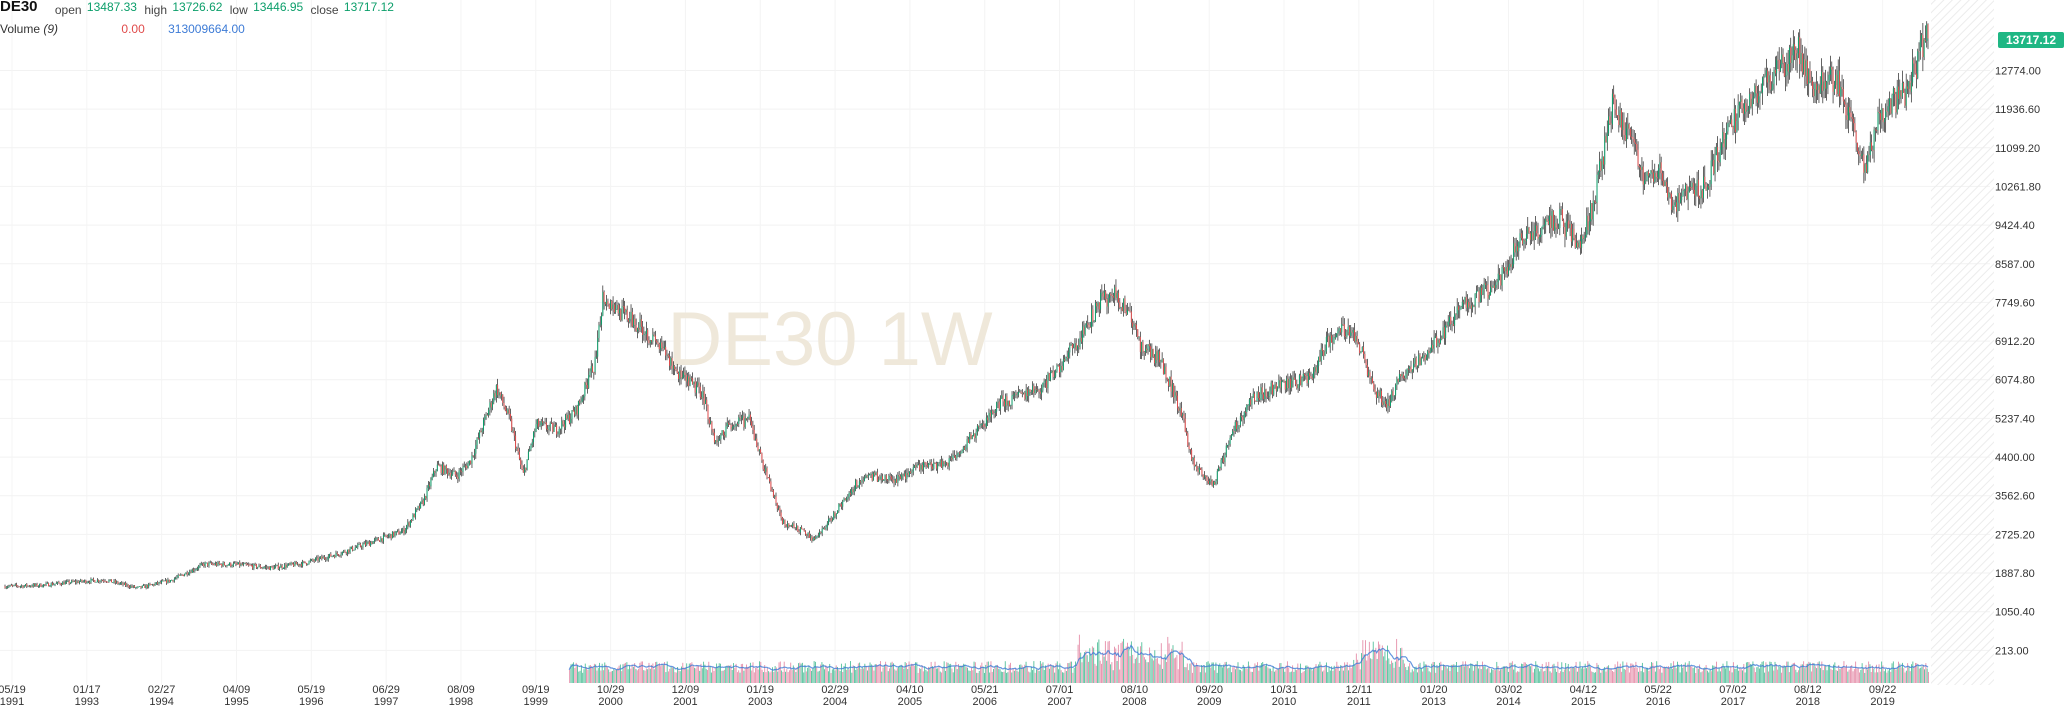 Image resolution: width=2064 pixels, height=709 pixels. What do you see at coordinates (1135, 690) in the screenshot?
I see `x-tick-date: 08/10` at bounding box center [1135, 690].